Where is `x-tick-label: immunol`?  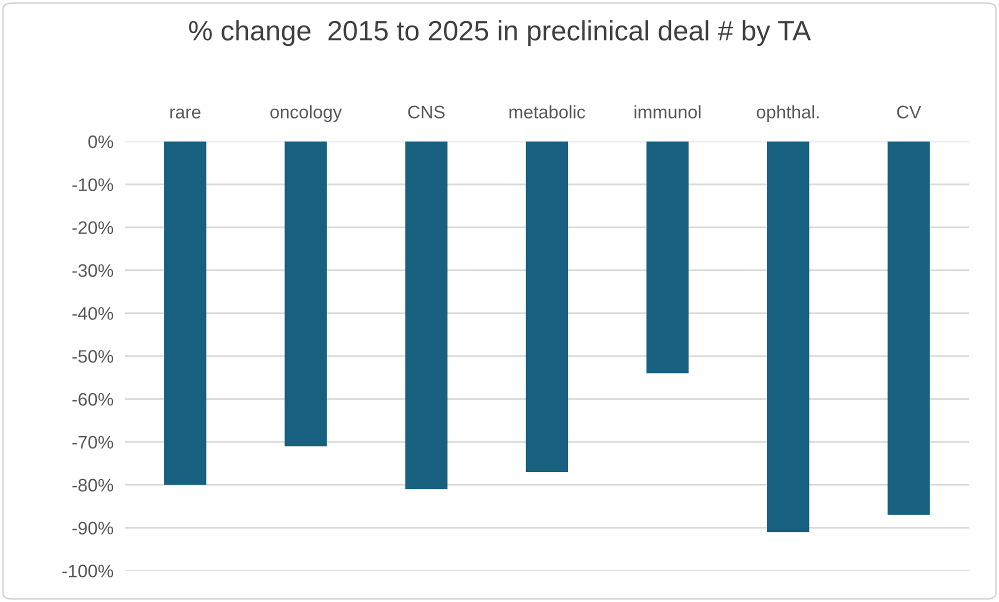
x-tick-label: immunol is located at coordinates (667, 111).